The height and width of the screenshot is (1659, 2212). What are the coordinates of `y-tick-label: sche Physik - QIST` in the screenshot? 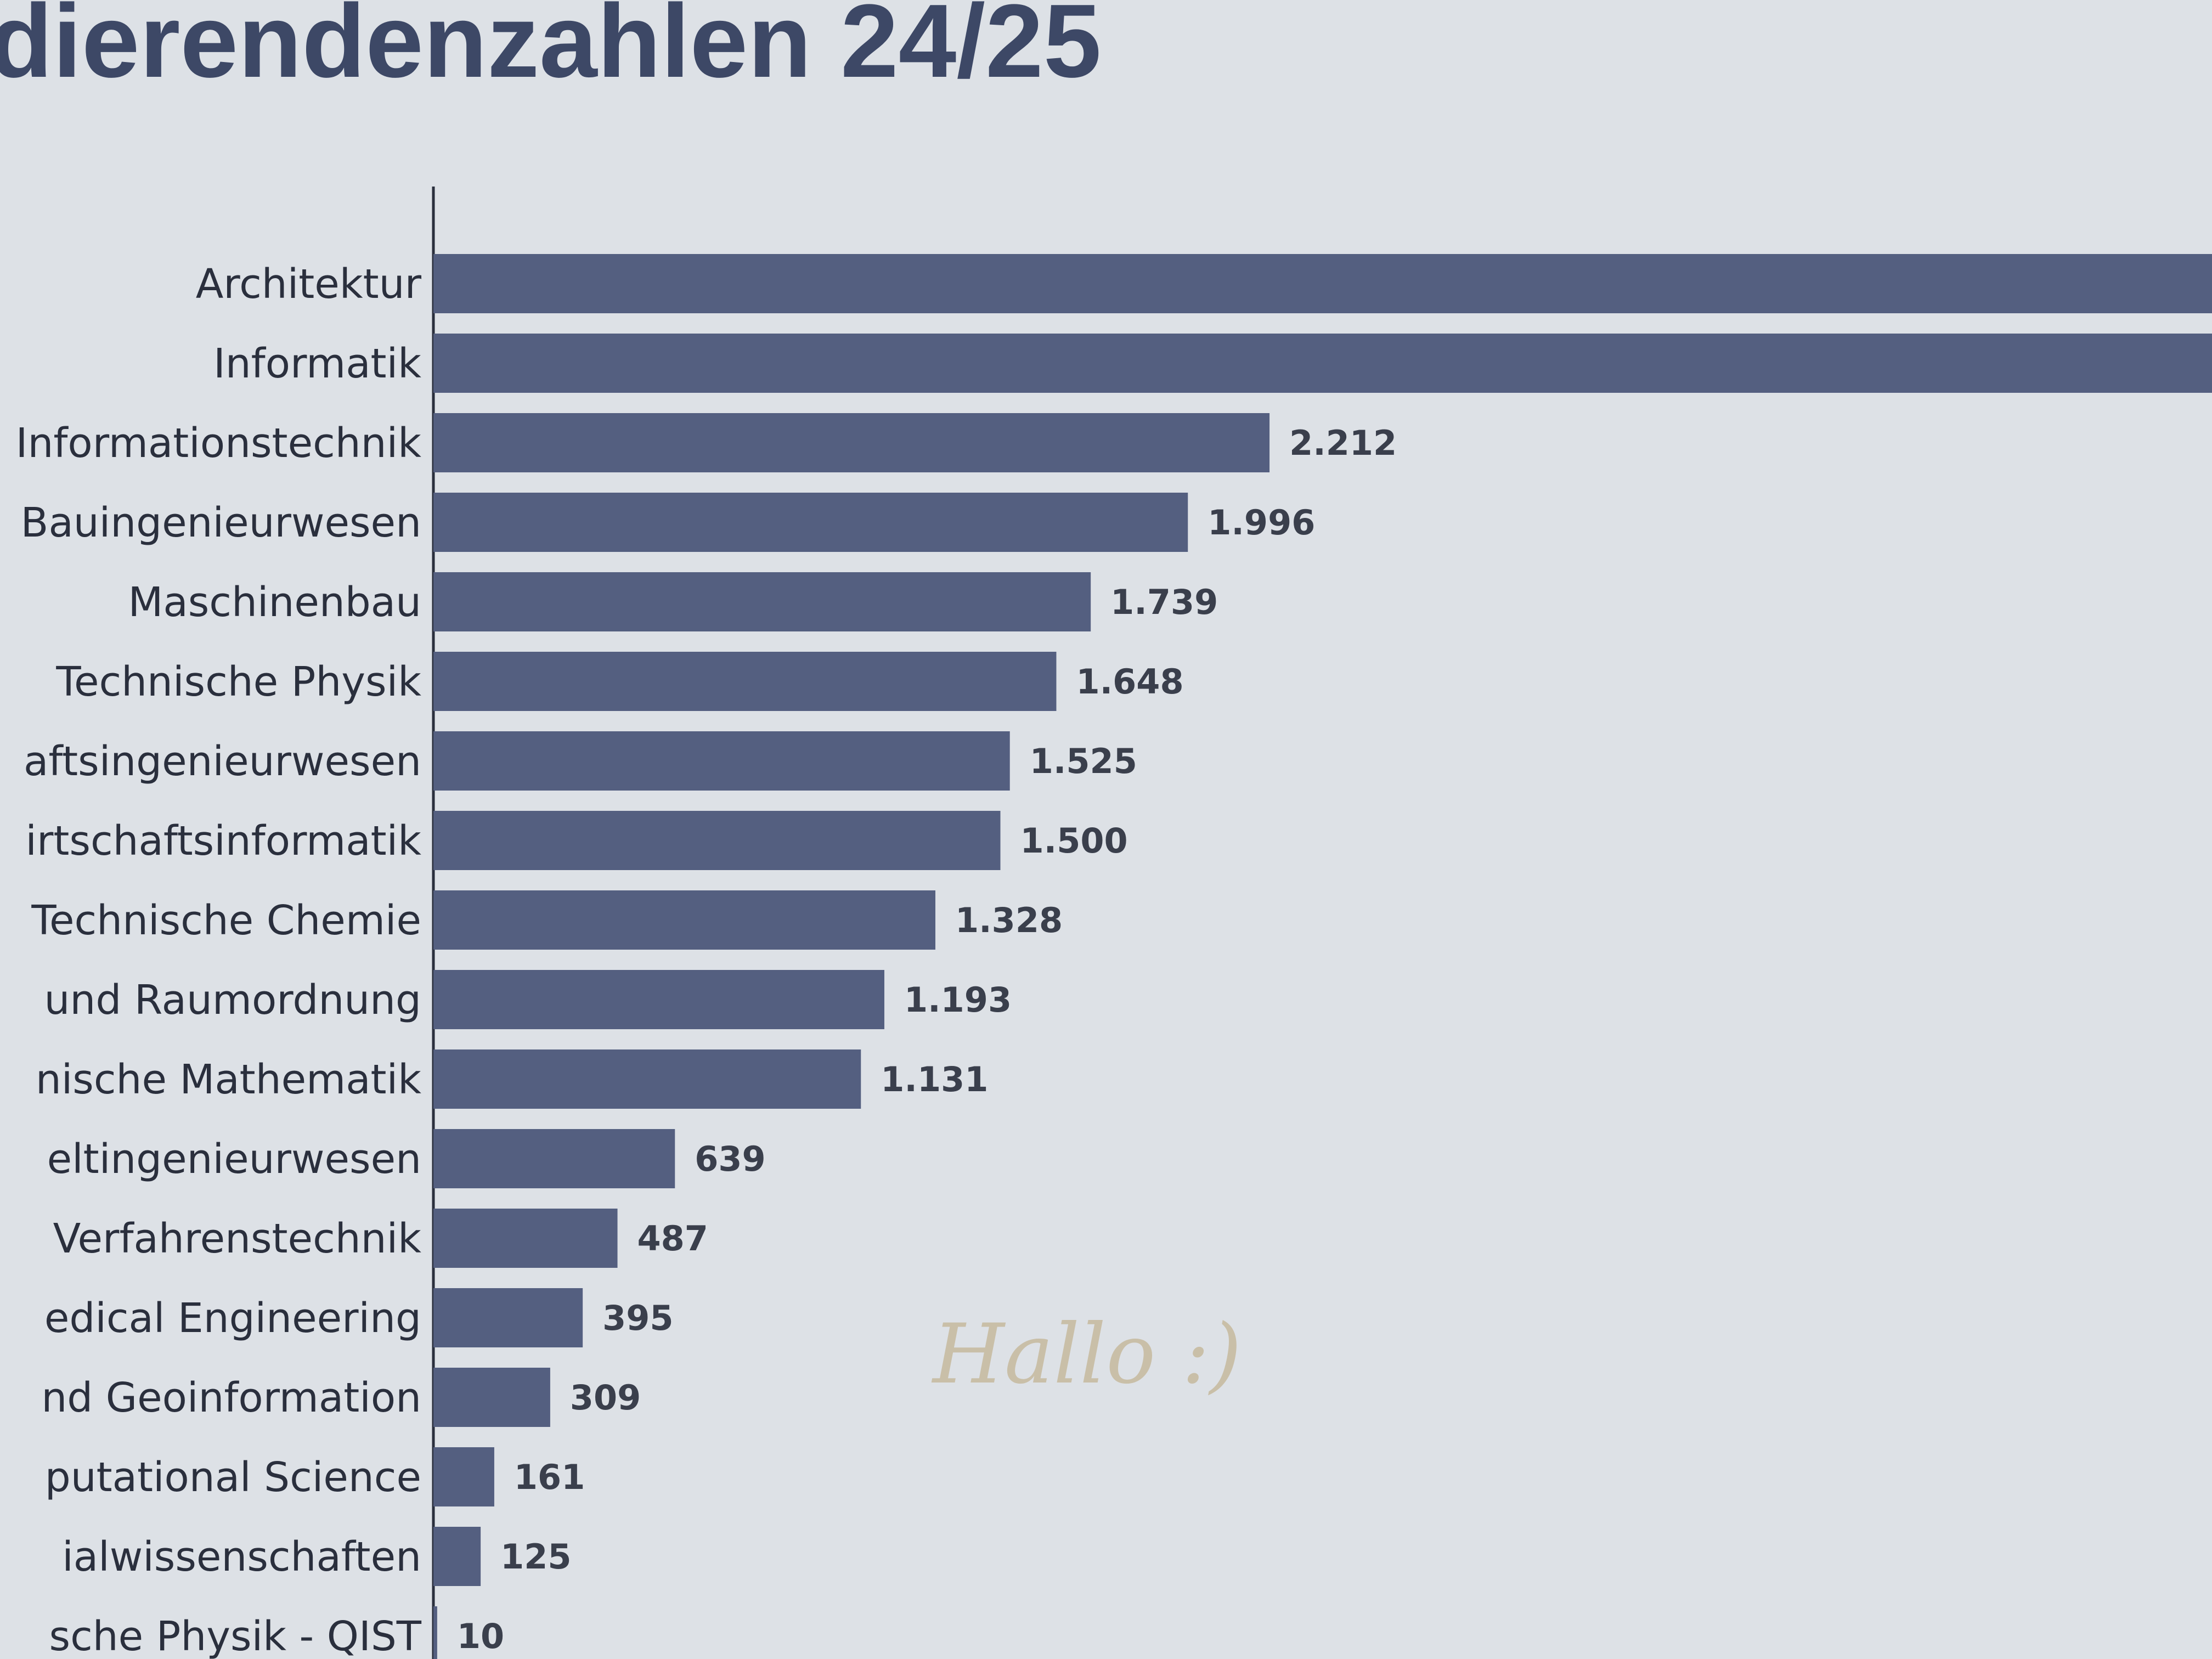 It's located at (235, 1636).